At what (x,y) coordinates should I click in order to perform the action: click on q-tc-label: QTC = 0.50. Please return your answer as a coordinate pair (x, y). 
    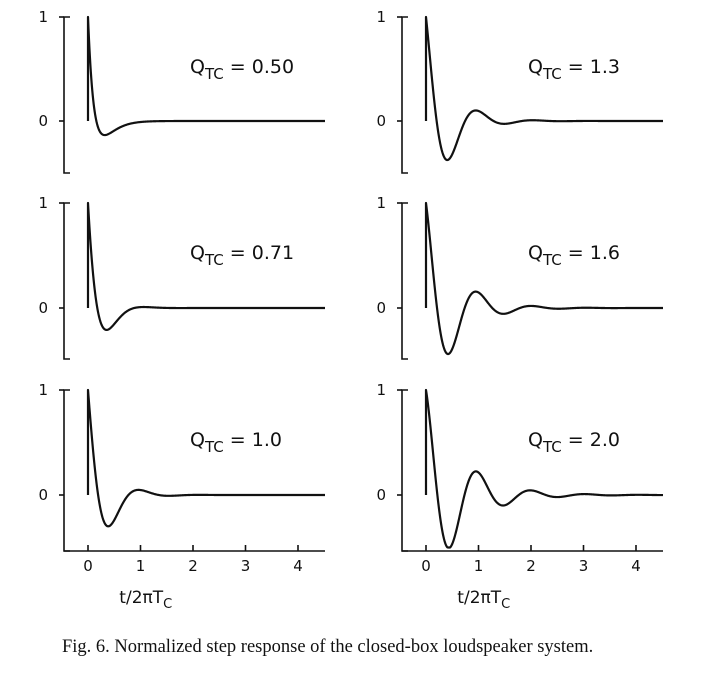
    Looking at the image, I should click on (242, 69).